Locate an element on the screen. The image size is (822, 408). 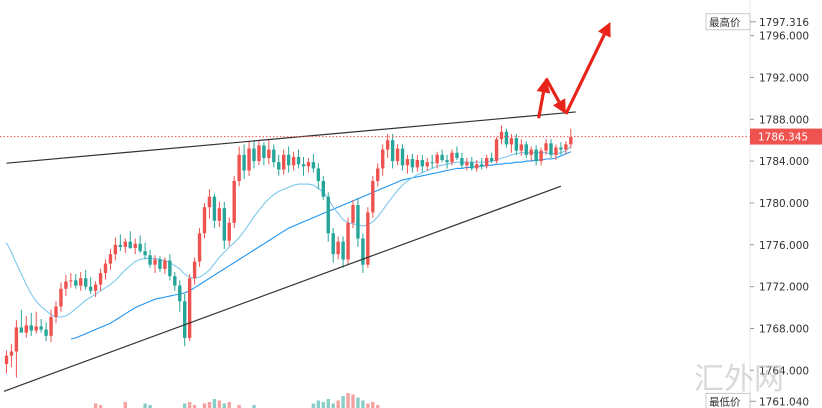
current-price-tag is located at coordinates (786, 136).